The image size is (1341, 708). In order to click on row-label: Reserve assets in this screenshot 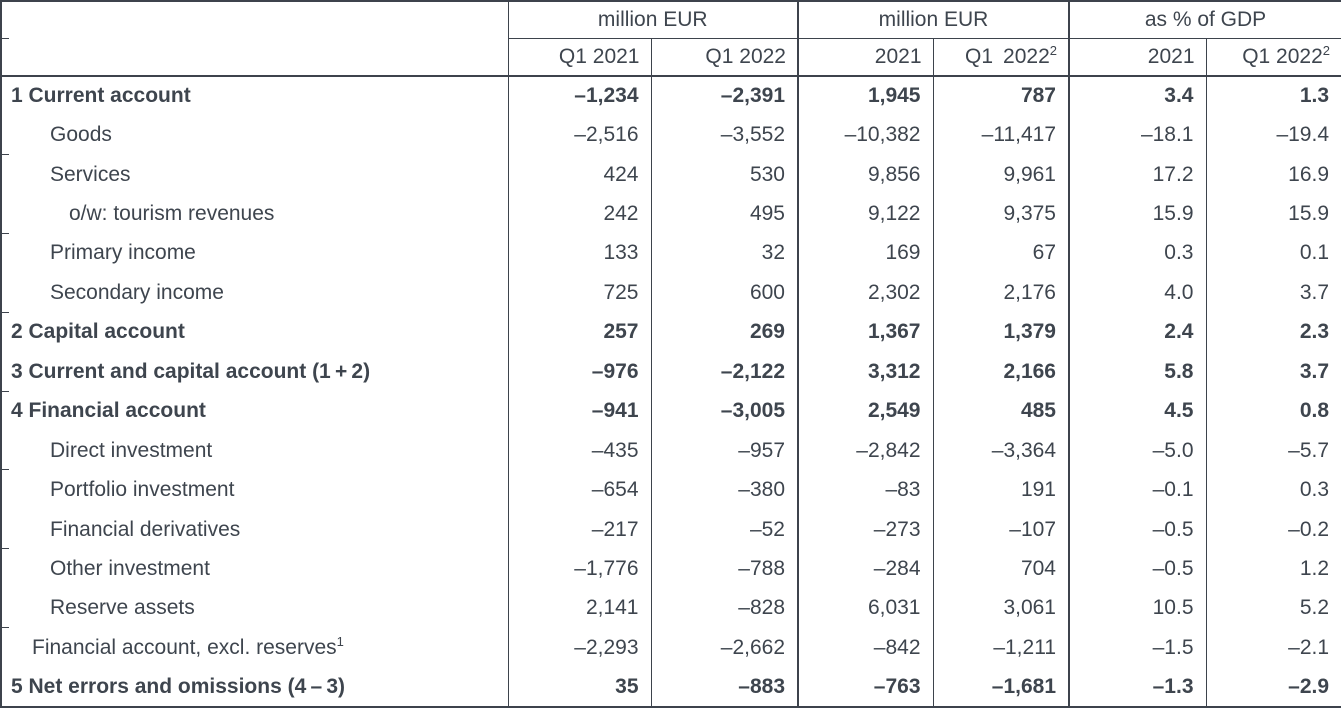, I will do `click(254, 608)`.